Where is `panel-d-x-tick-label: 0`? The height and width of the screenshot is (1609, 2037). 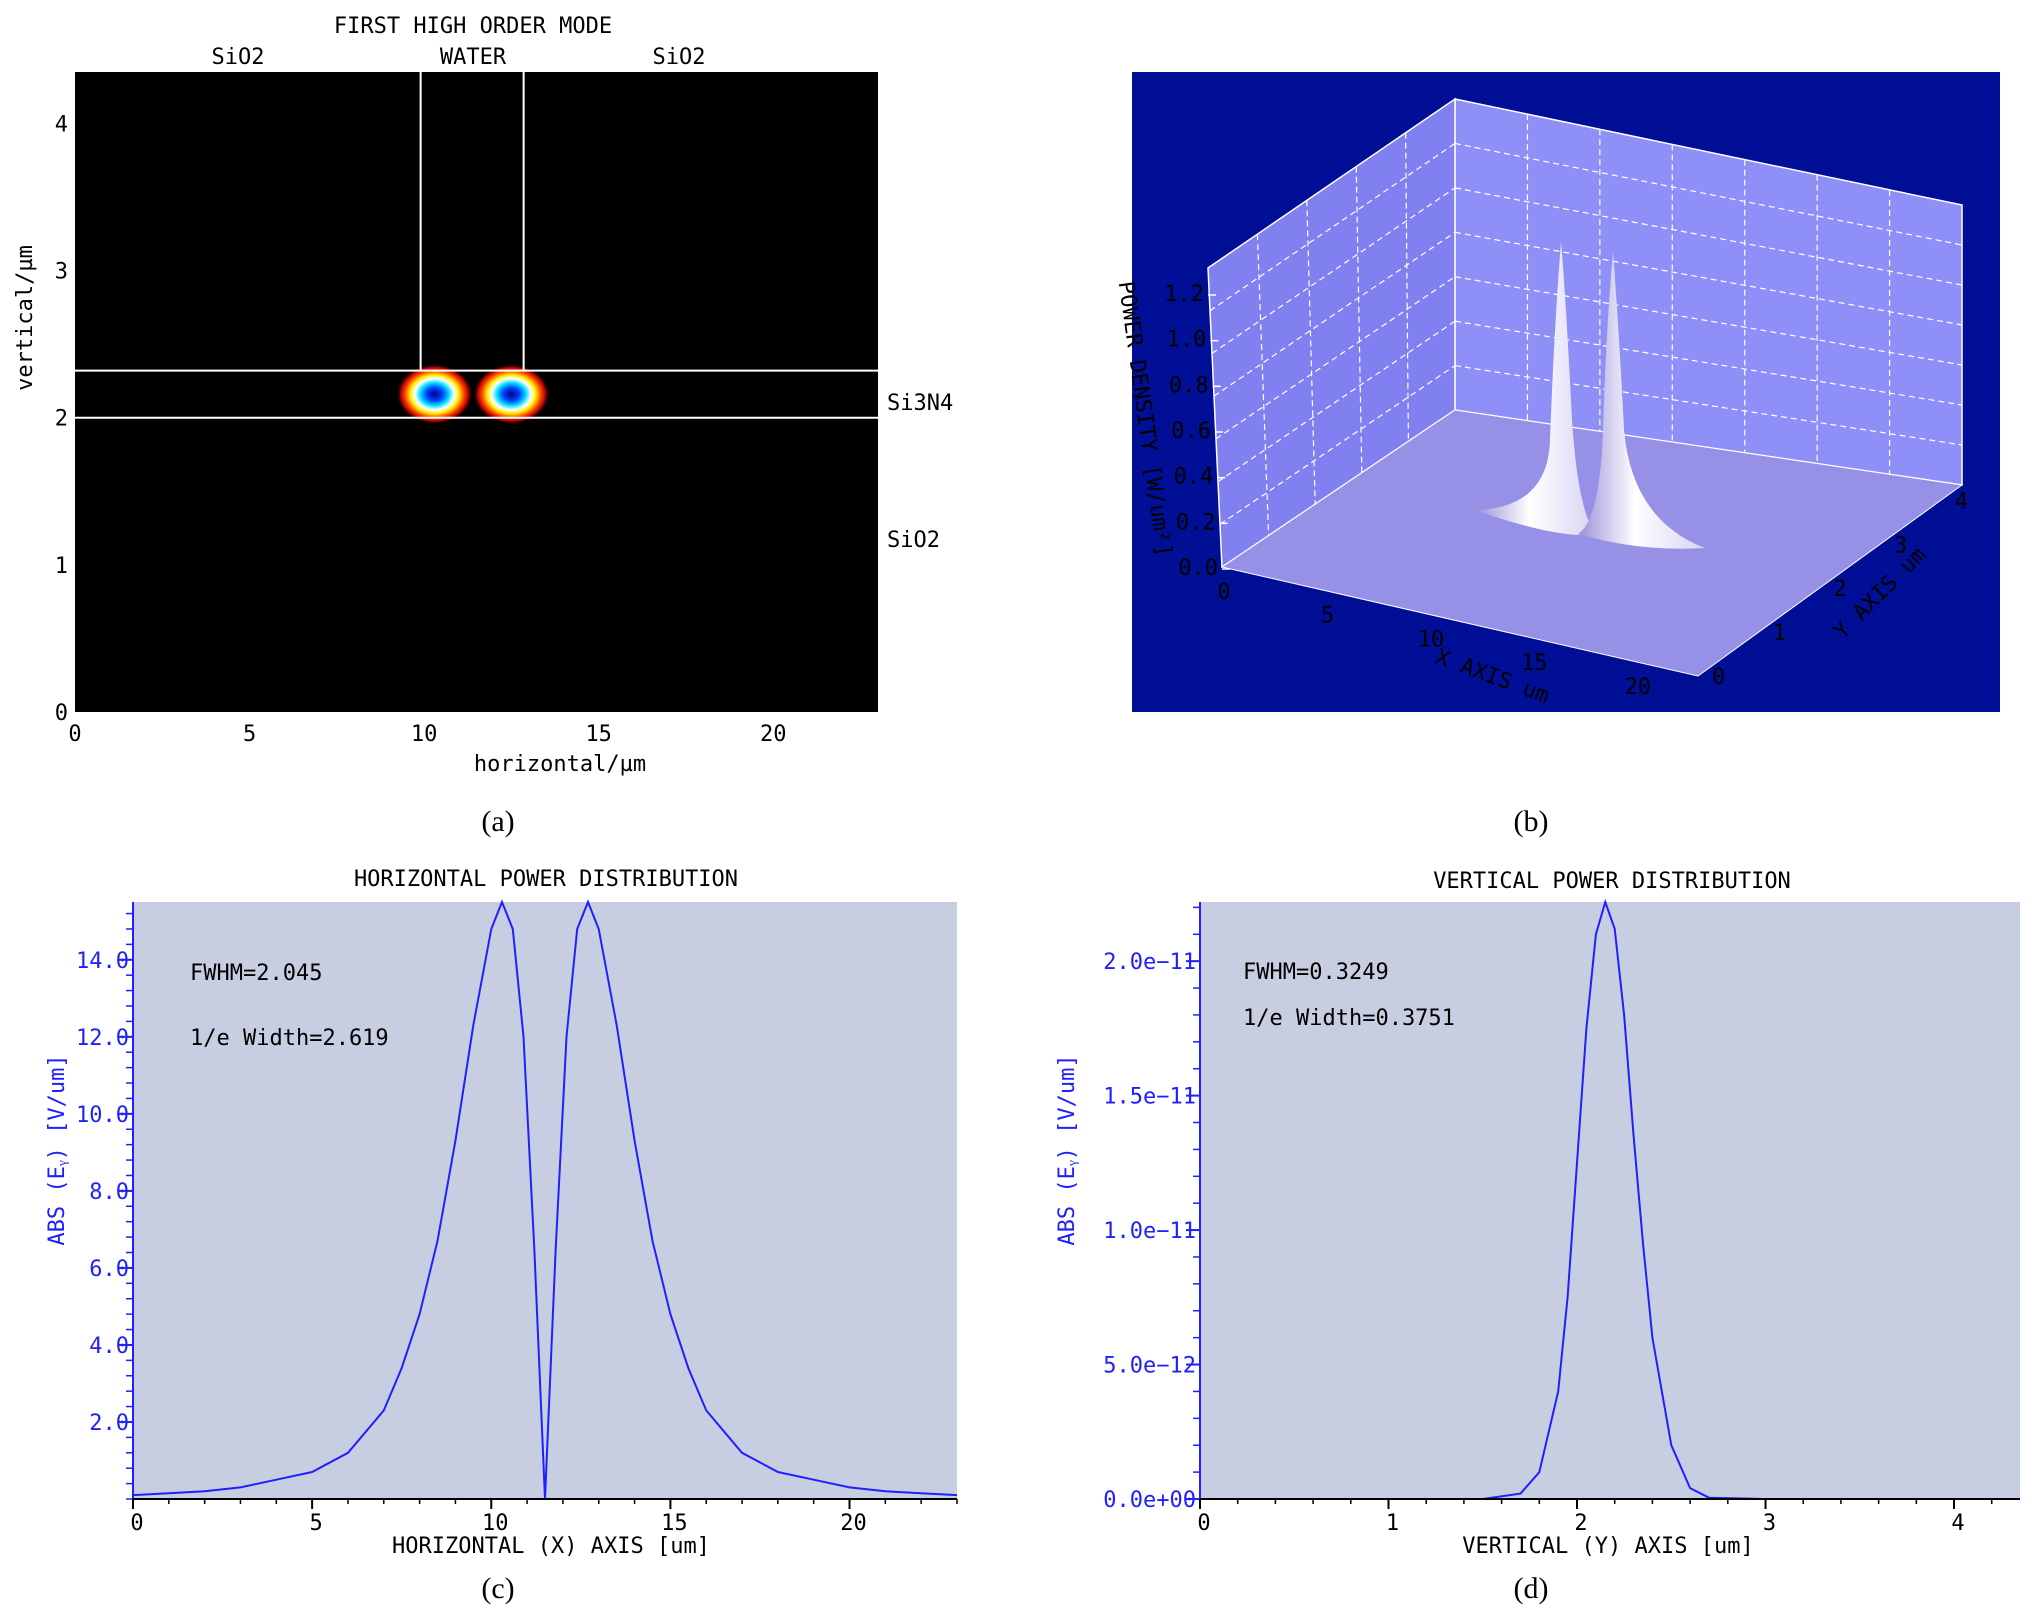
panel-d-x-tick-label: 0 is located at coordinates (1203, 1523).